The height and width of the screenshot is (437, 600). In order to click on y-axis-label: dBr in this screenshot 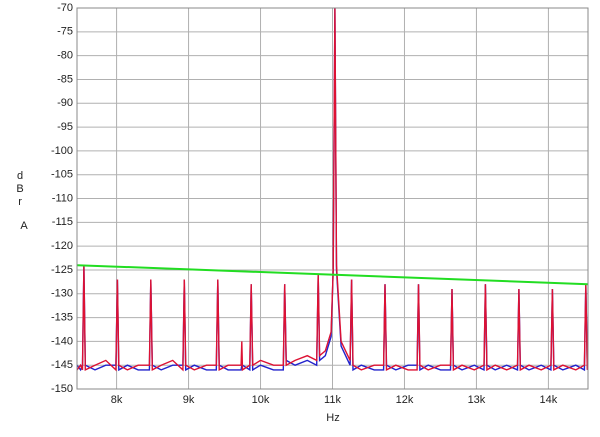, I will do `click(20, 189)`.